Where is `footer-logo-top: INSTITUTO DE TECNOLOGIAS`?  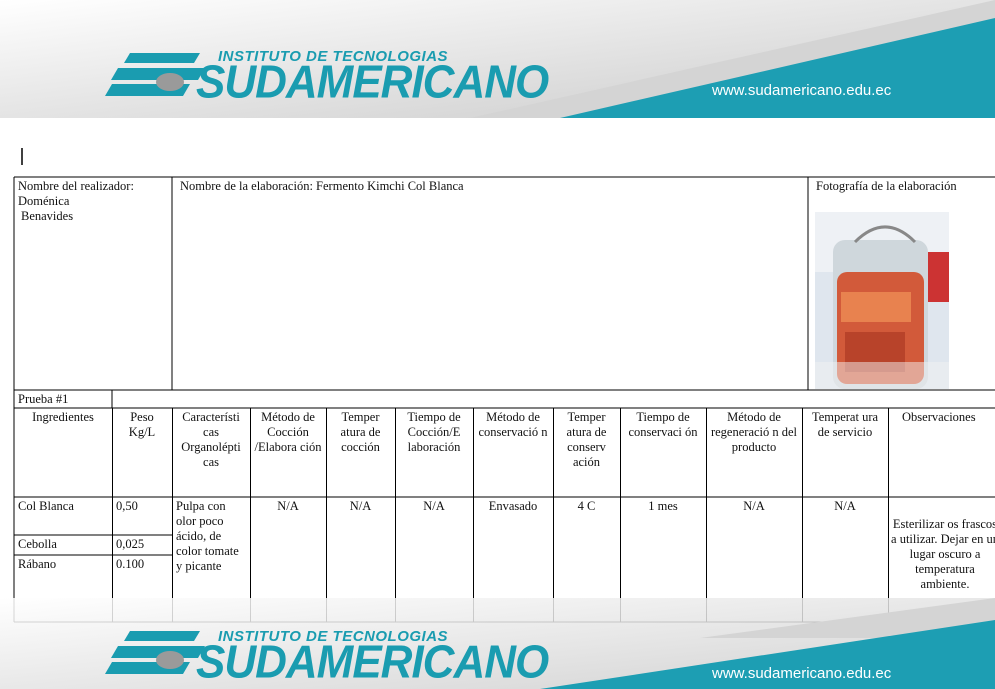
footer-logo-top: INSTITUTO DE TECNOLOGIAS is located at coordinates (333, 636).